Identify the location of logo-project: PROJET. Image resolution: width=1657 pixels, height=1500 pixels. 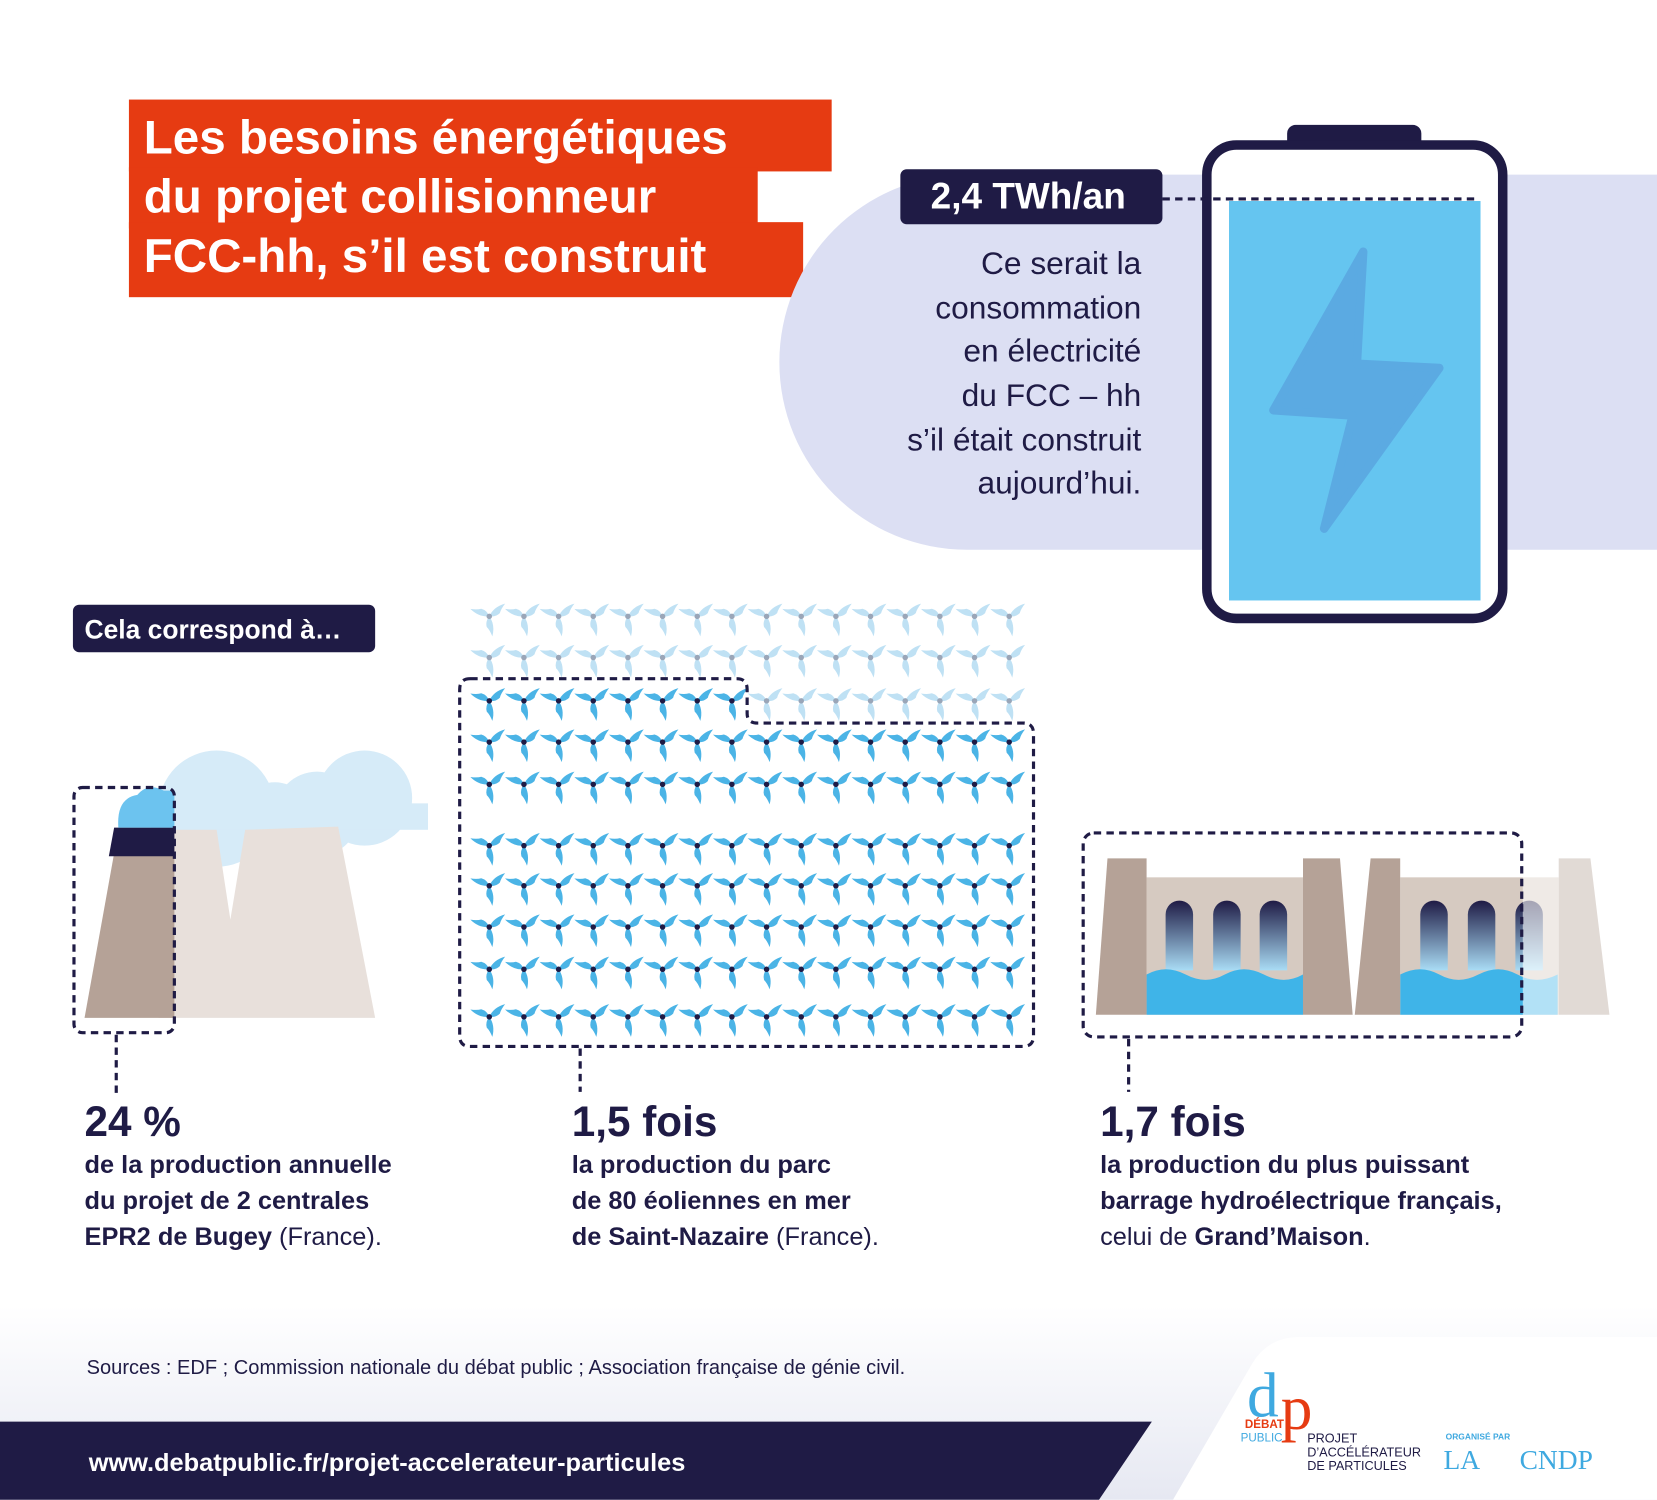
(1332, 1439).